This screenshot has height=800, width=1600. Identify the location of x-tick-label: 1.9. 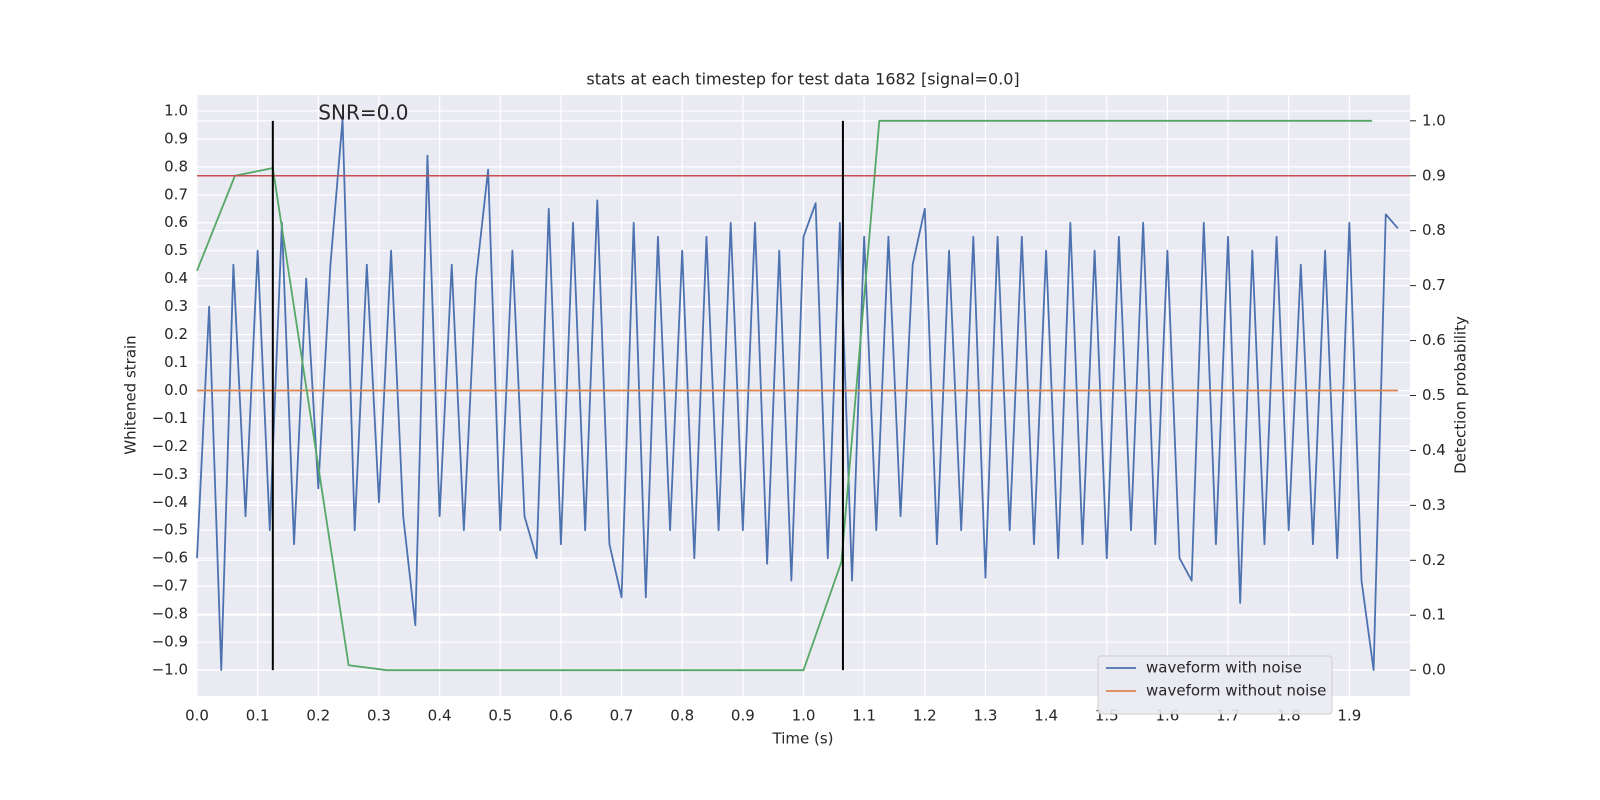
(1349, 716).